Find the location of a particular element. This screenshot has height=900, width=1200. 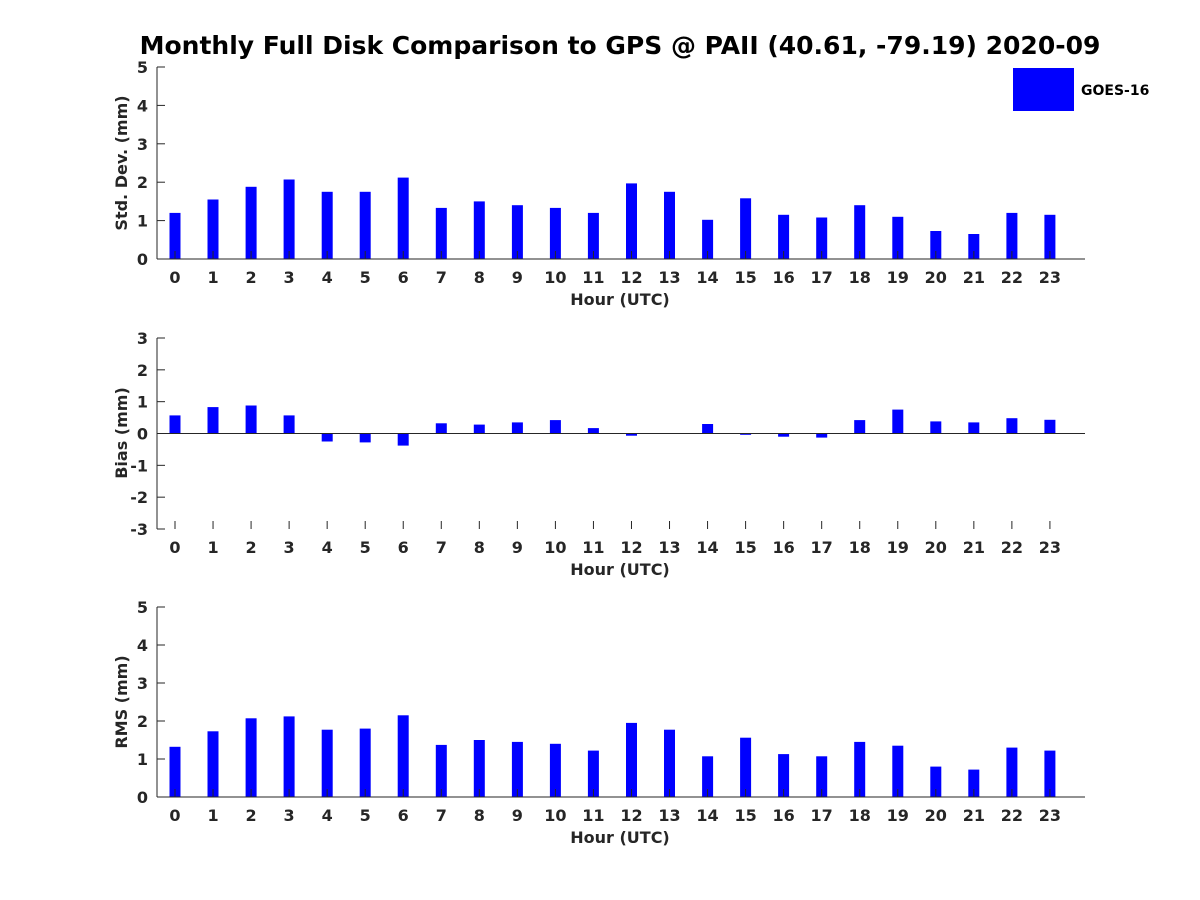

x-tick-label: 14 is located at coordinates (707, 277).